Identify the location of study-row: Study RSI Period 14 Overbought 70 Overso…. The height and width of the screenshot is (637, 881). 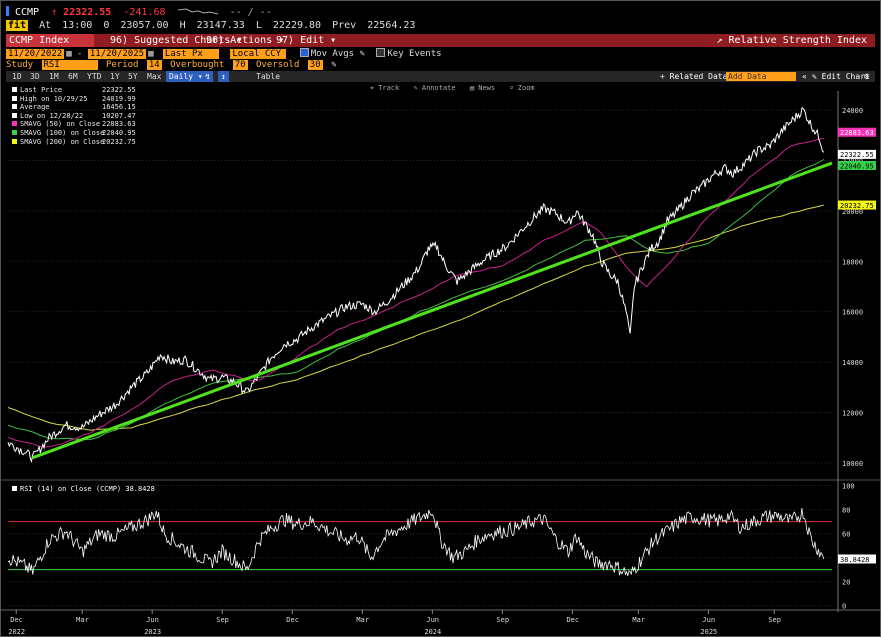
(171, 66).